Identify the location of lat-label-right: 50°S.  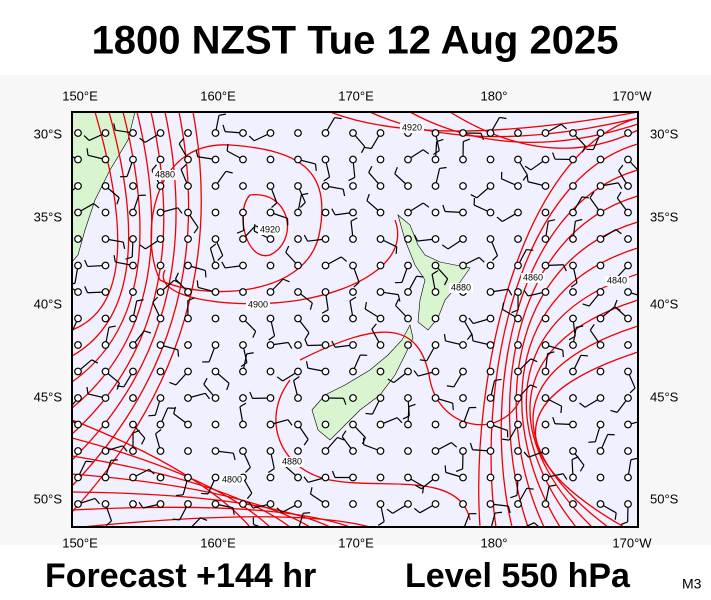
(664, 498).